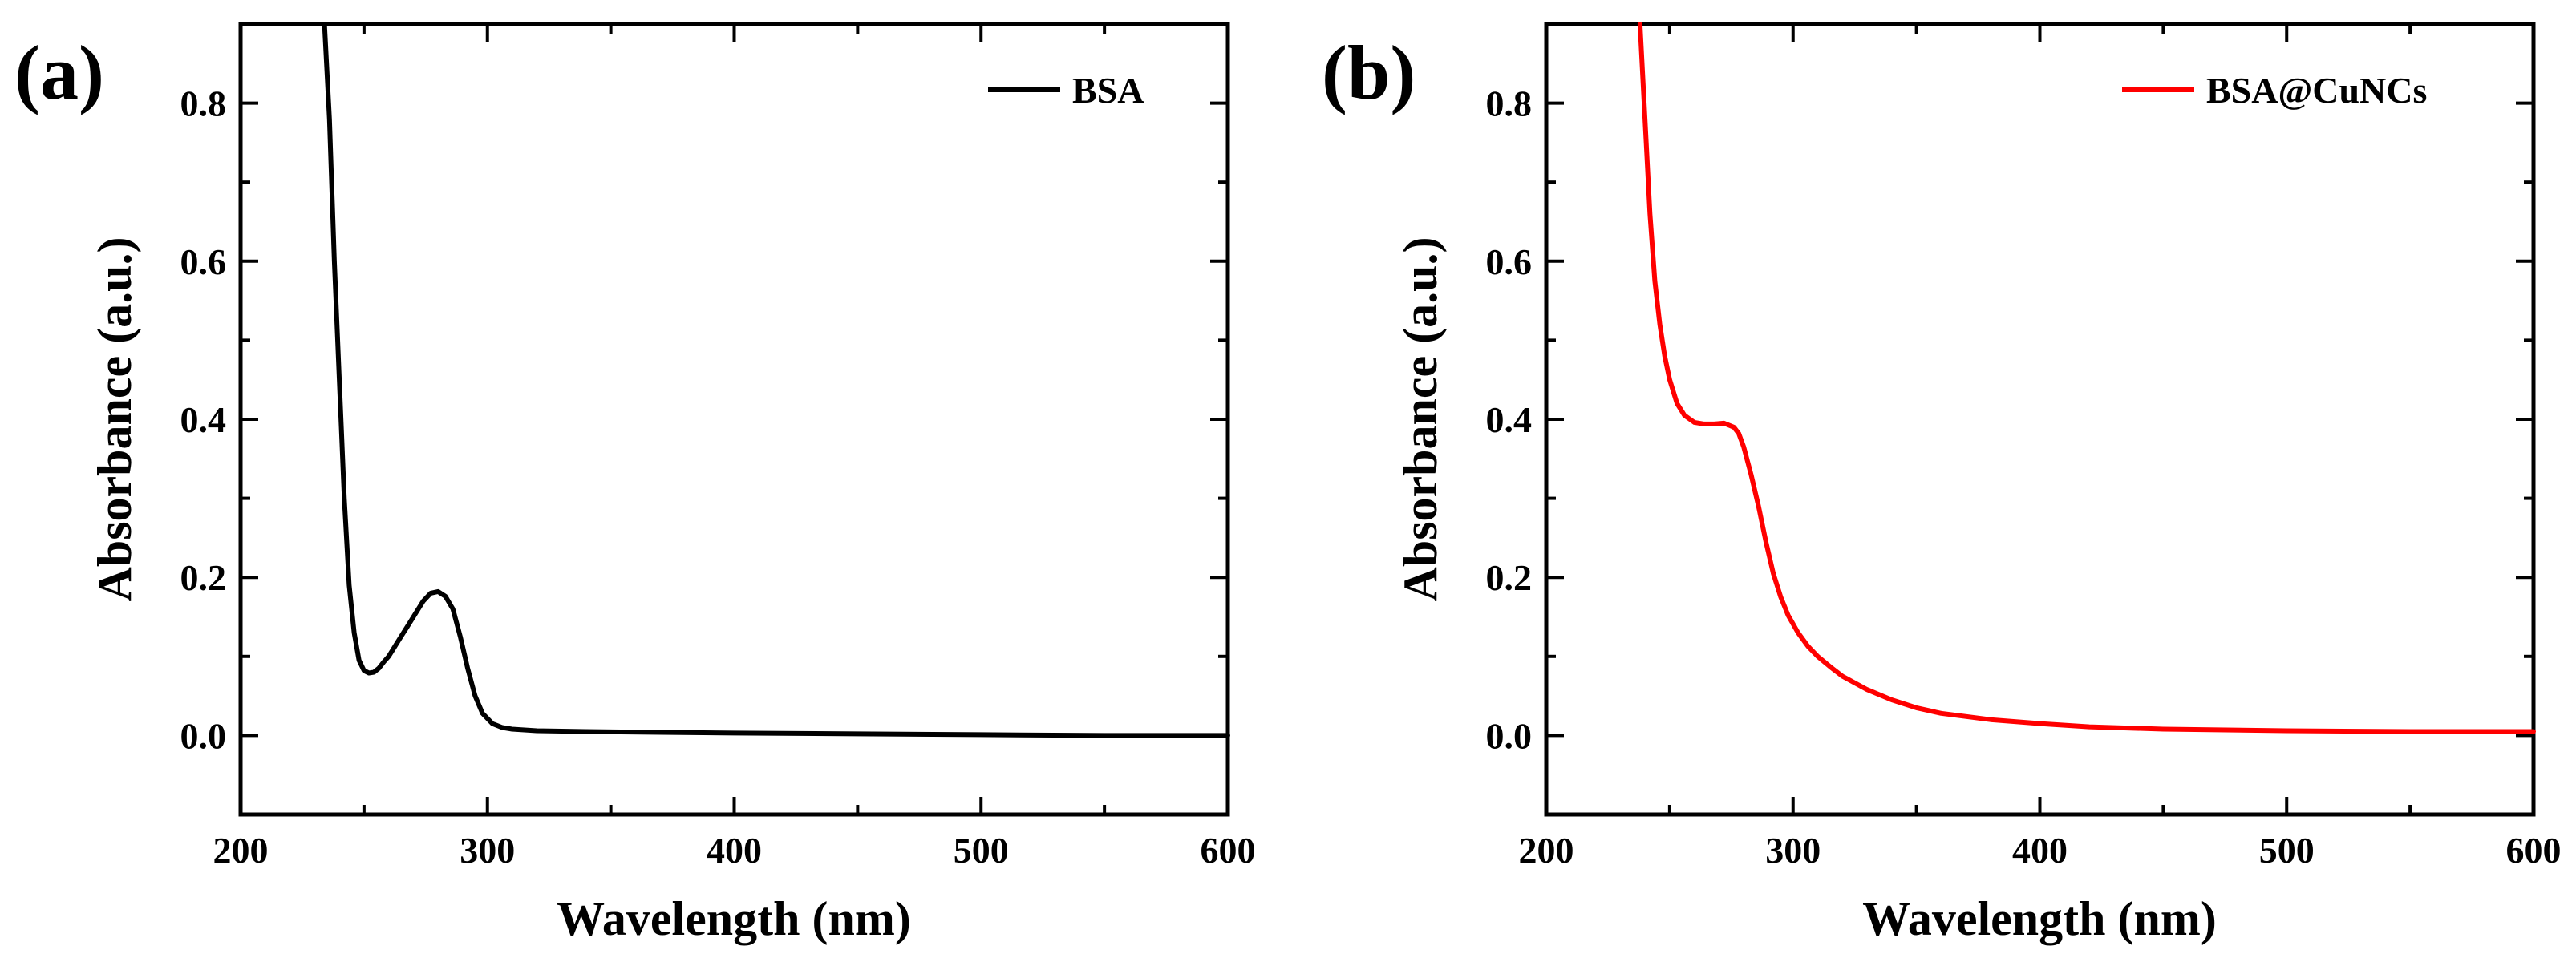  Describe the element at coordinates (59, 72) in the screenshot. I see `panel-a-label: (a)` at that location.